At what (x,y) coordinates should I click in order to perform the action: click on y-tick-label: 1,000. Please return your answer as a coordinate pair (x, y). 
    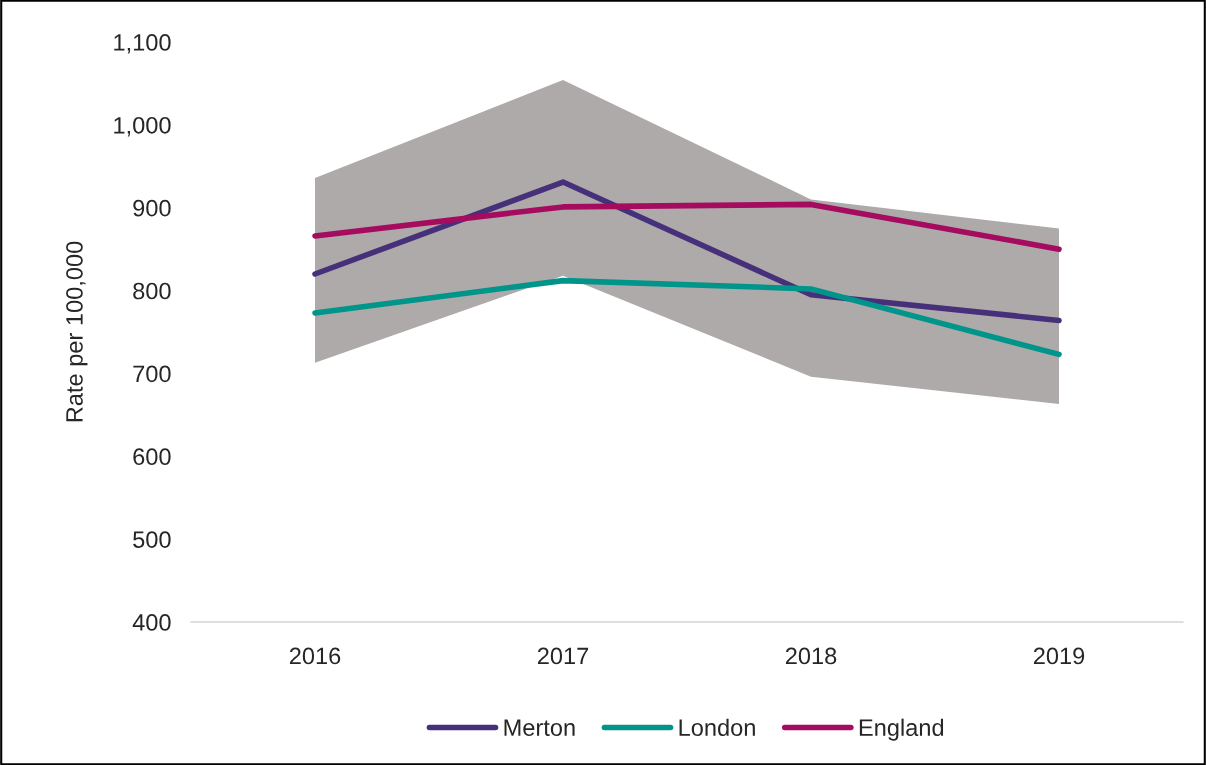
    Looking at the image, I should click on (142, 126).